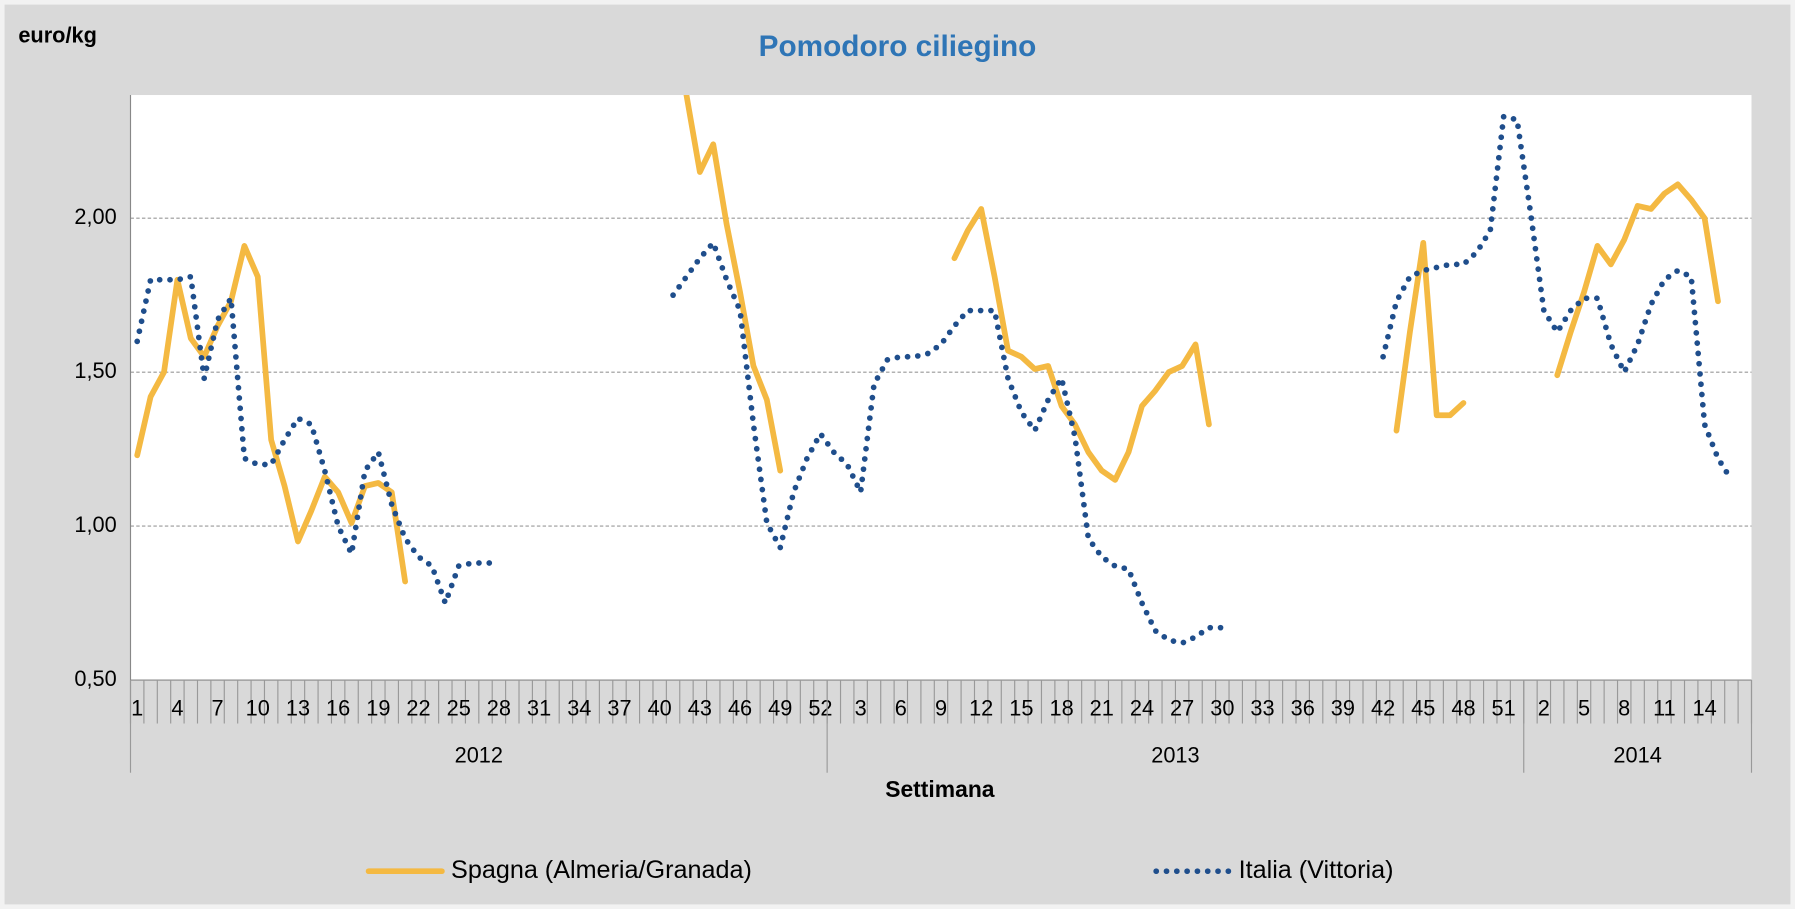 This screenshot has width=1795, height=909. I want to click on x-tick-label: 40, so click(660, 708).